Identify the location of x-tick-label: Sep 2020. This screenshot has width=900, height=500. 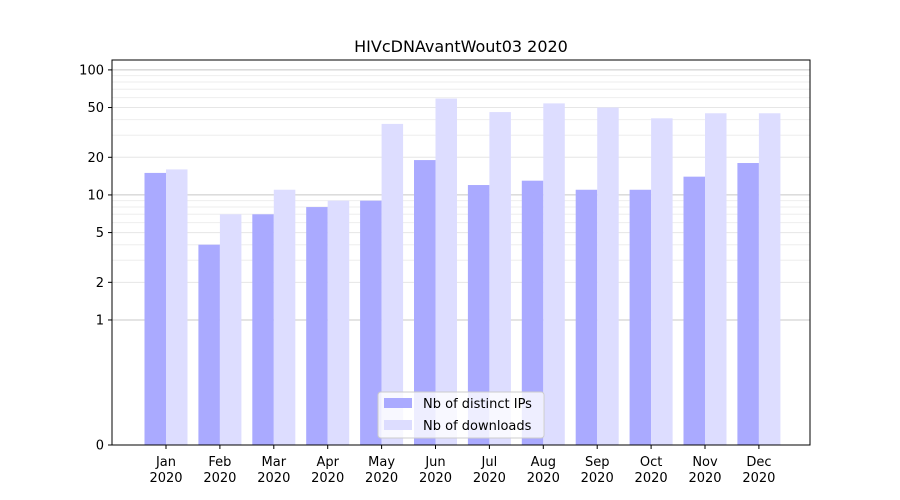
(597, 470).